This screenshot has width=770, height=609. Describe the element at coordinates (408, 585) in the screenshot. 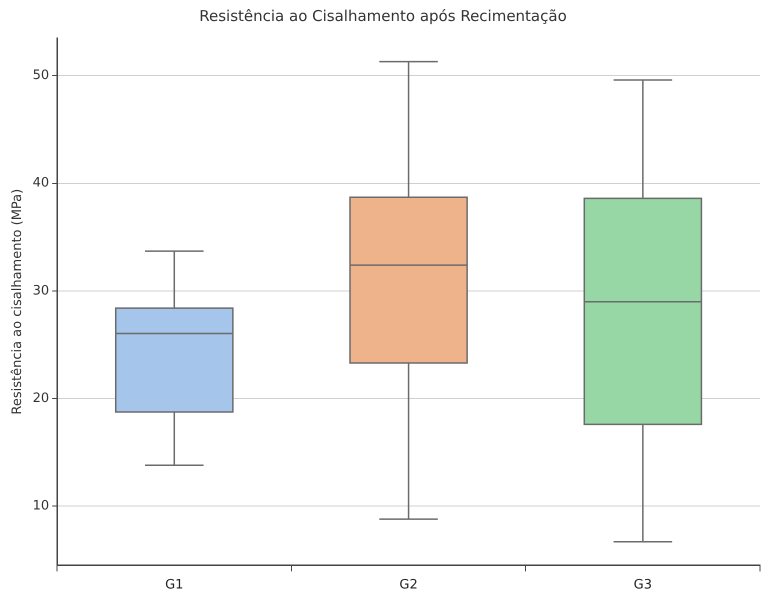

I see `x-tick-label: G2` at that location.